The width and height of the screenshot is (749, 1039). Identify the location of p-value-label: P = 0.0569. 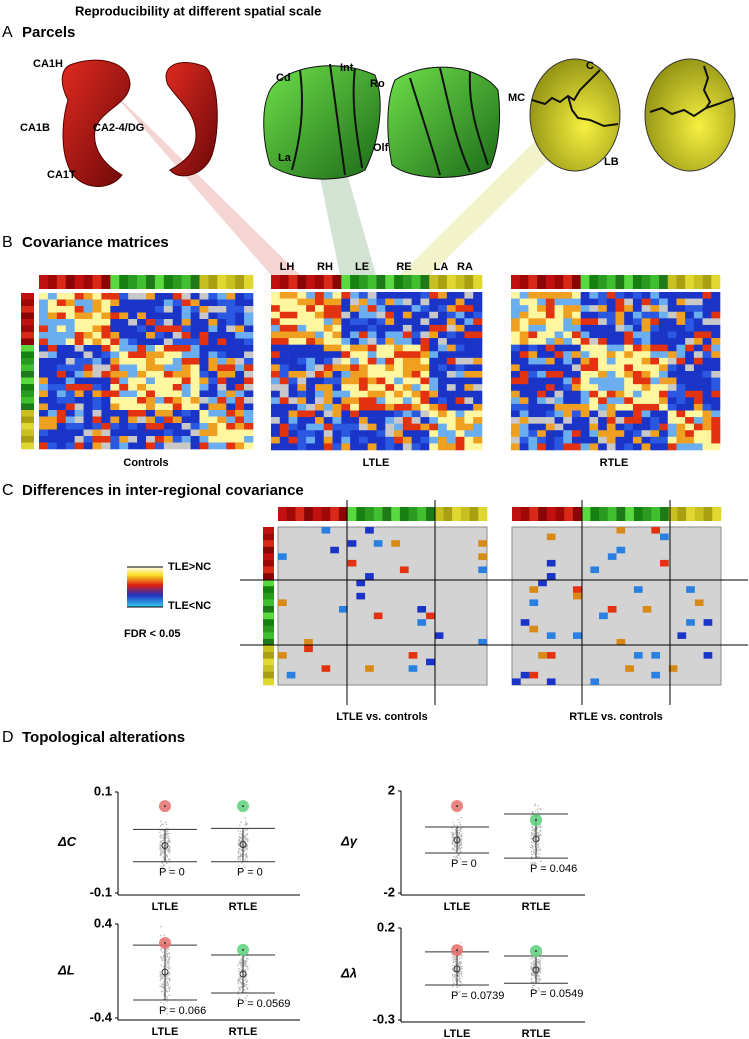
(263, 1004).